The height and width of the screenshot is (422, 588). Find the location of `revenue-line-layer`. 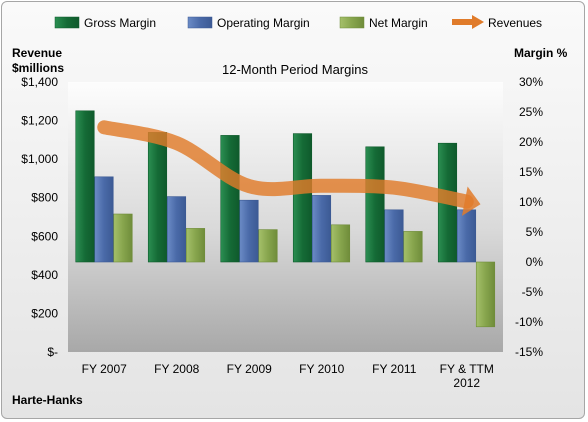

revenue-line-layer is located at coordinates (289, 168).